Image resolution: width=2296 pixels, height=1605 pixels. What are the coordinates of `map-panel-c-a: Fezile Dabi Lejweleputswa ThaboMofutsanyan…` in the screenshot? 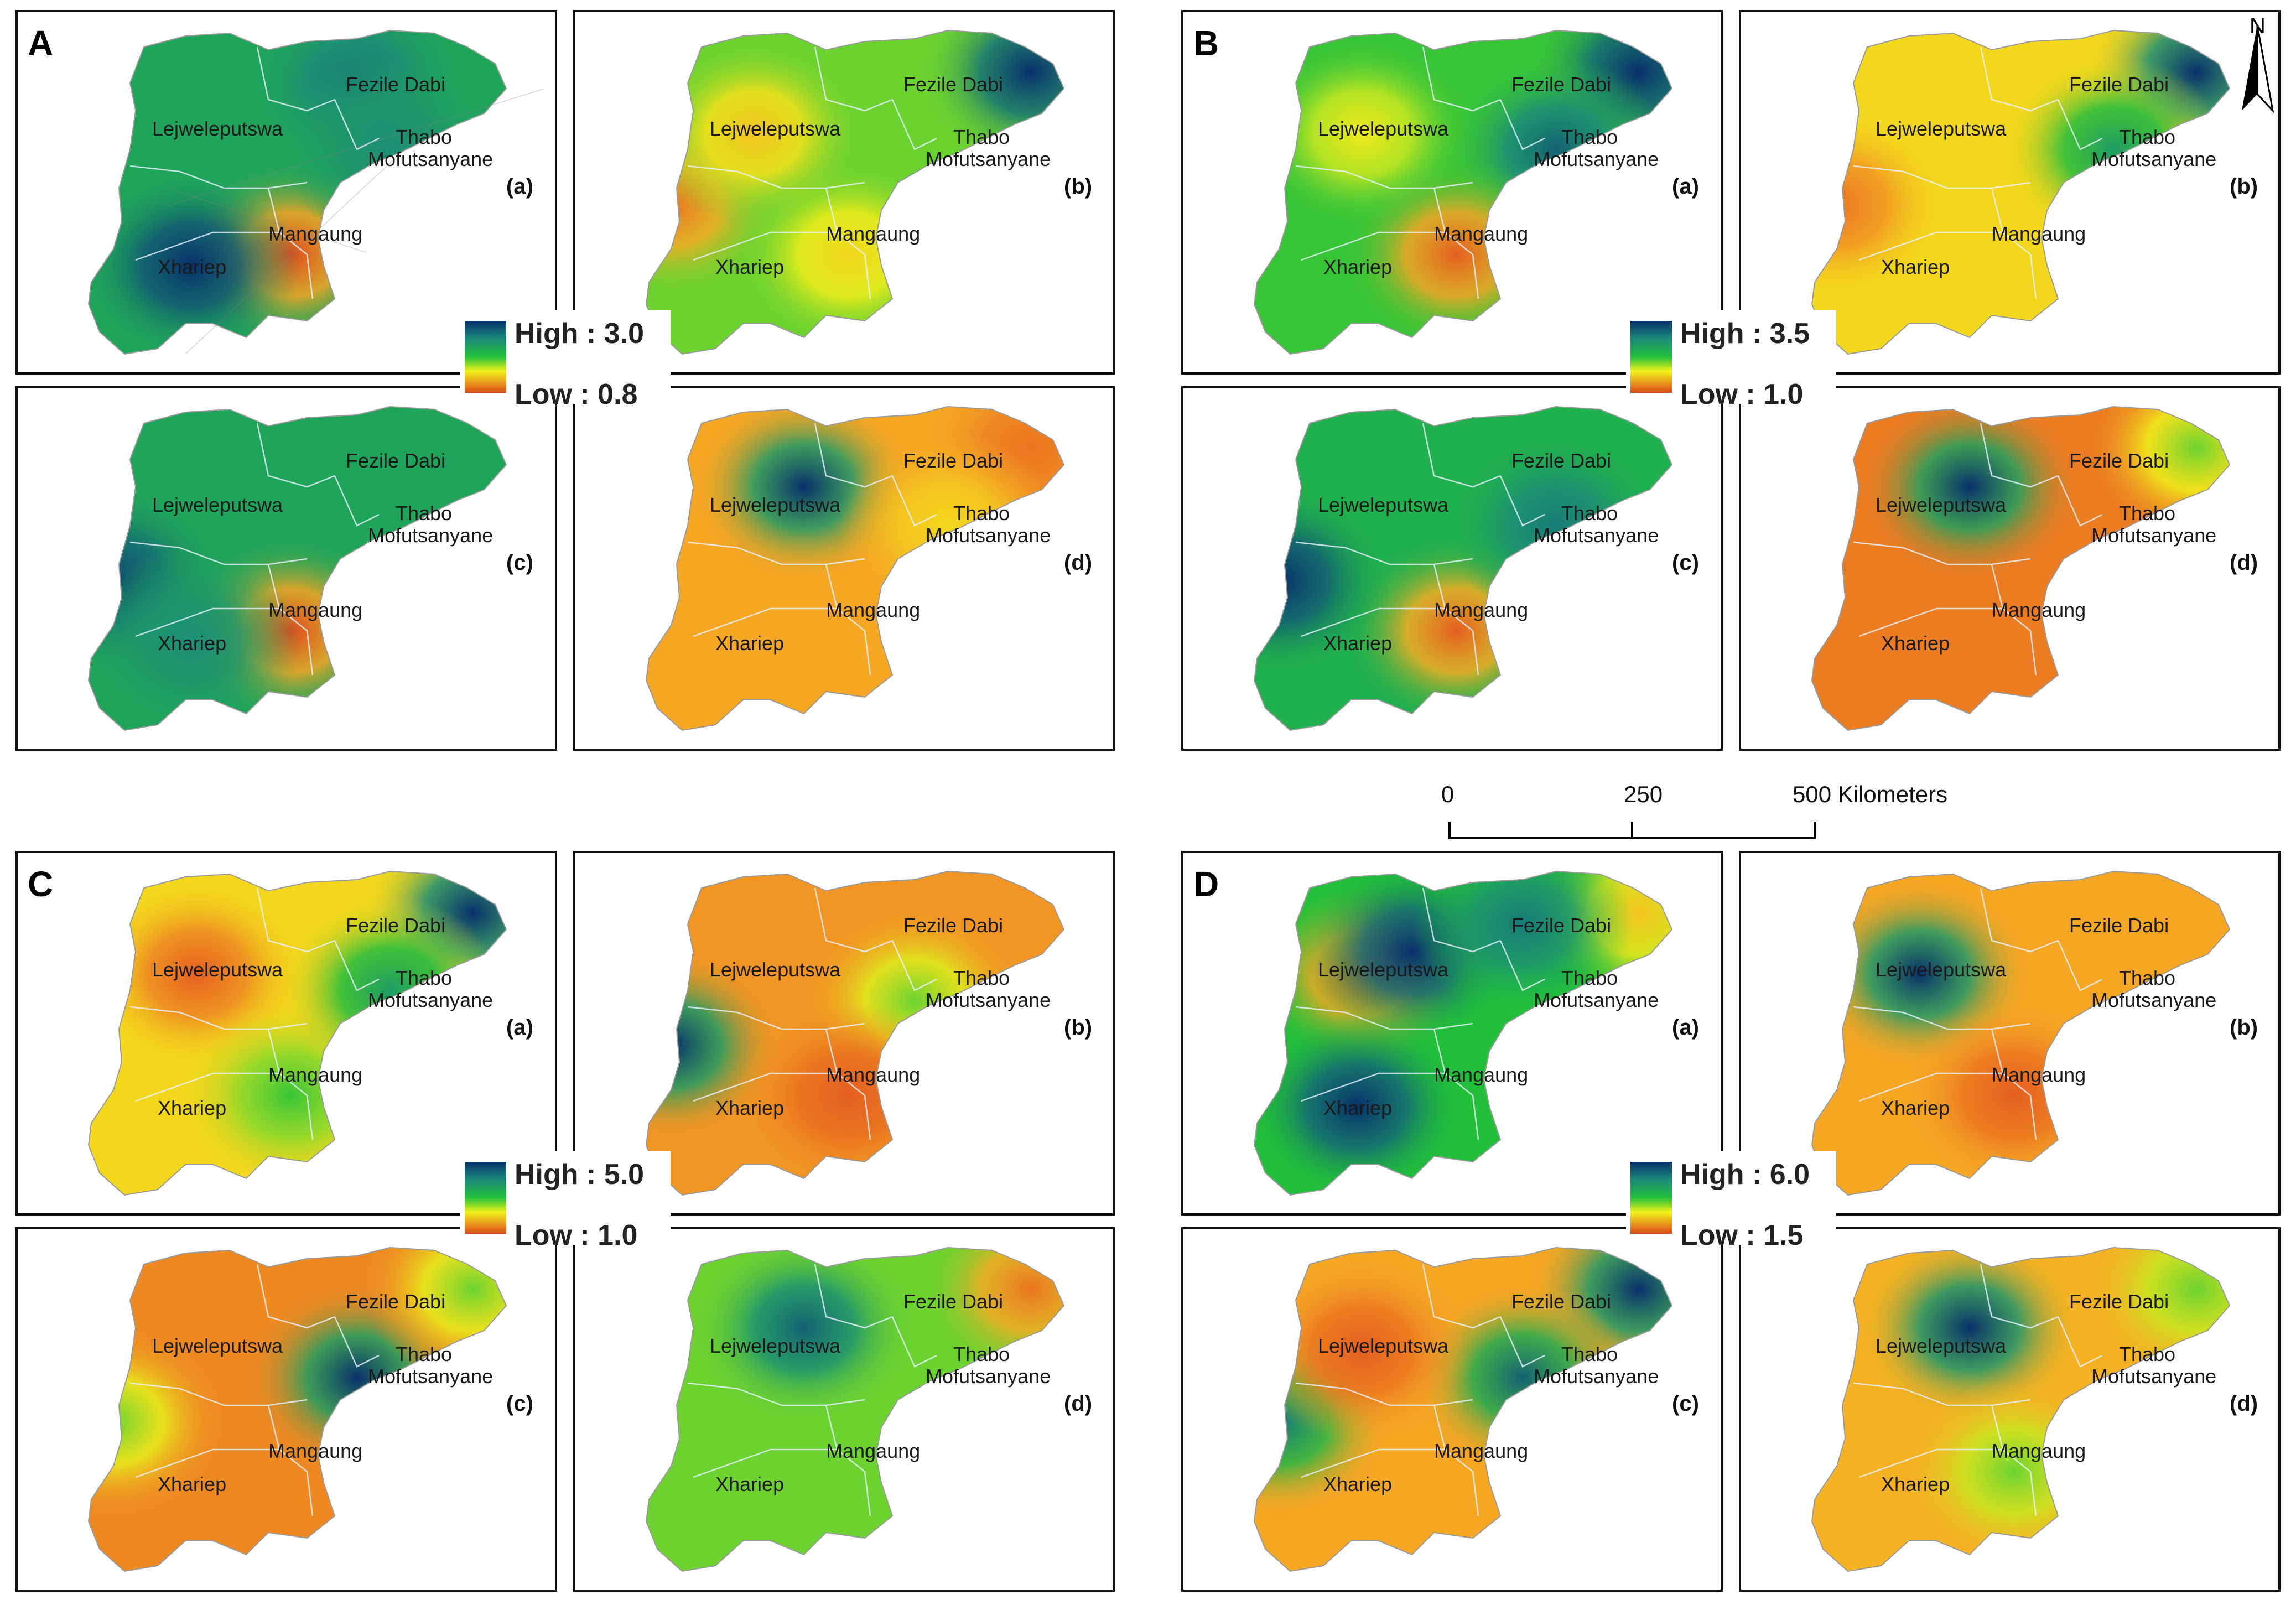 It's located at (286, 1033).